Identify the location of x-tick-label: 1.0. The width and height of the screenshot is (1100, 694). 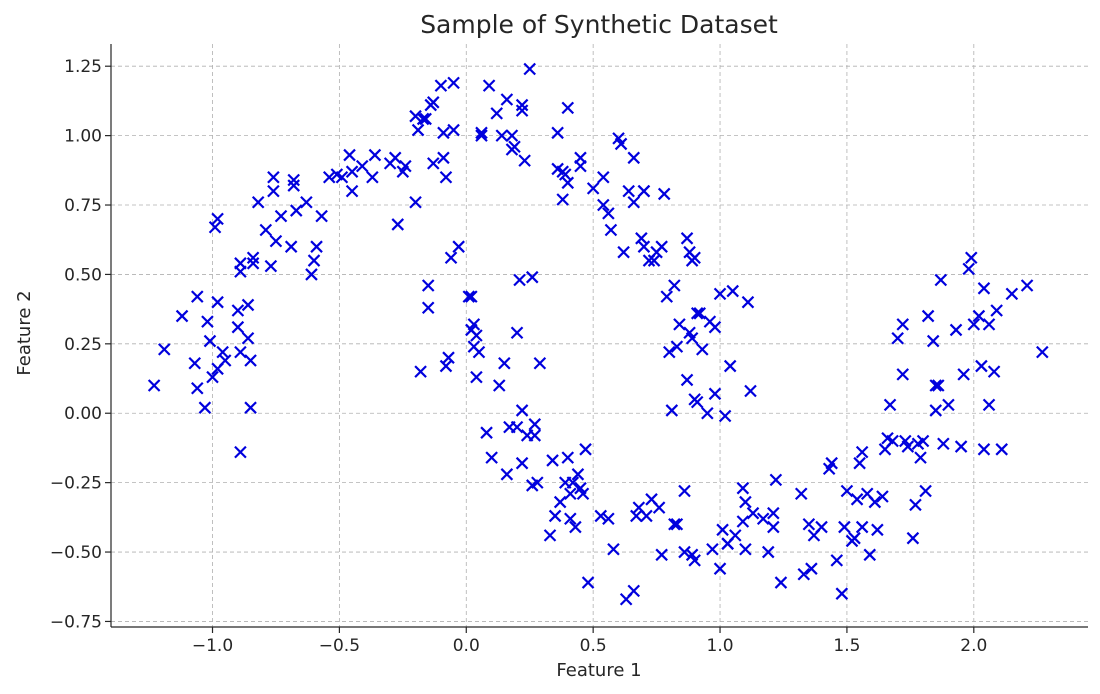
(720, 646).